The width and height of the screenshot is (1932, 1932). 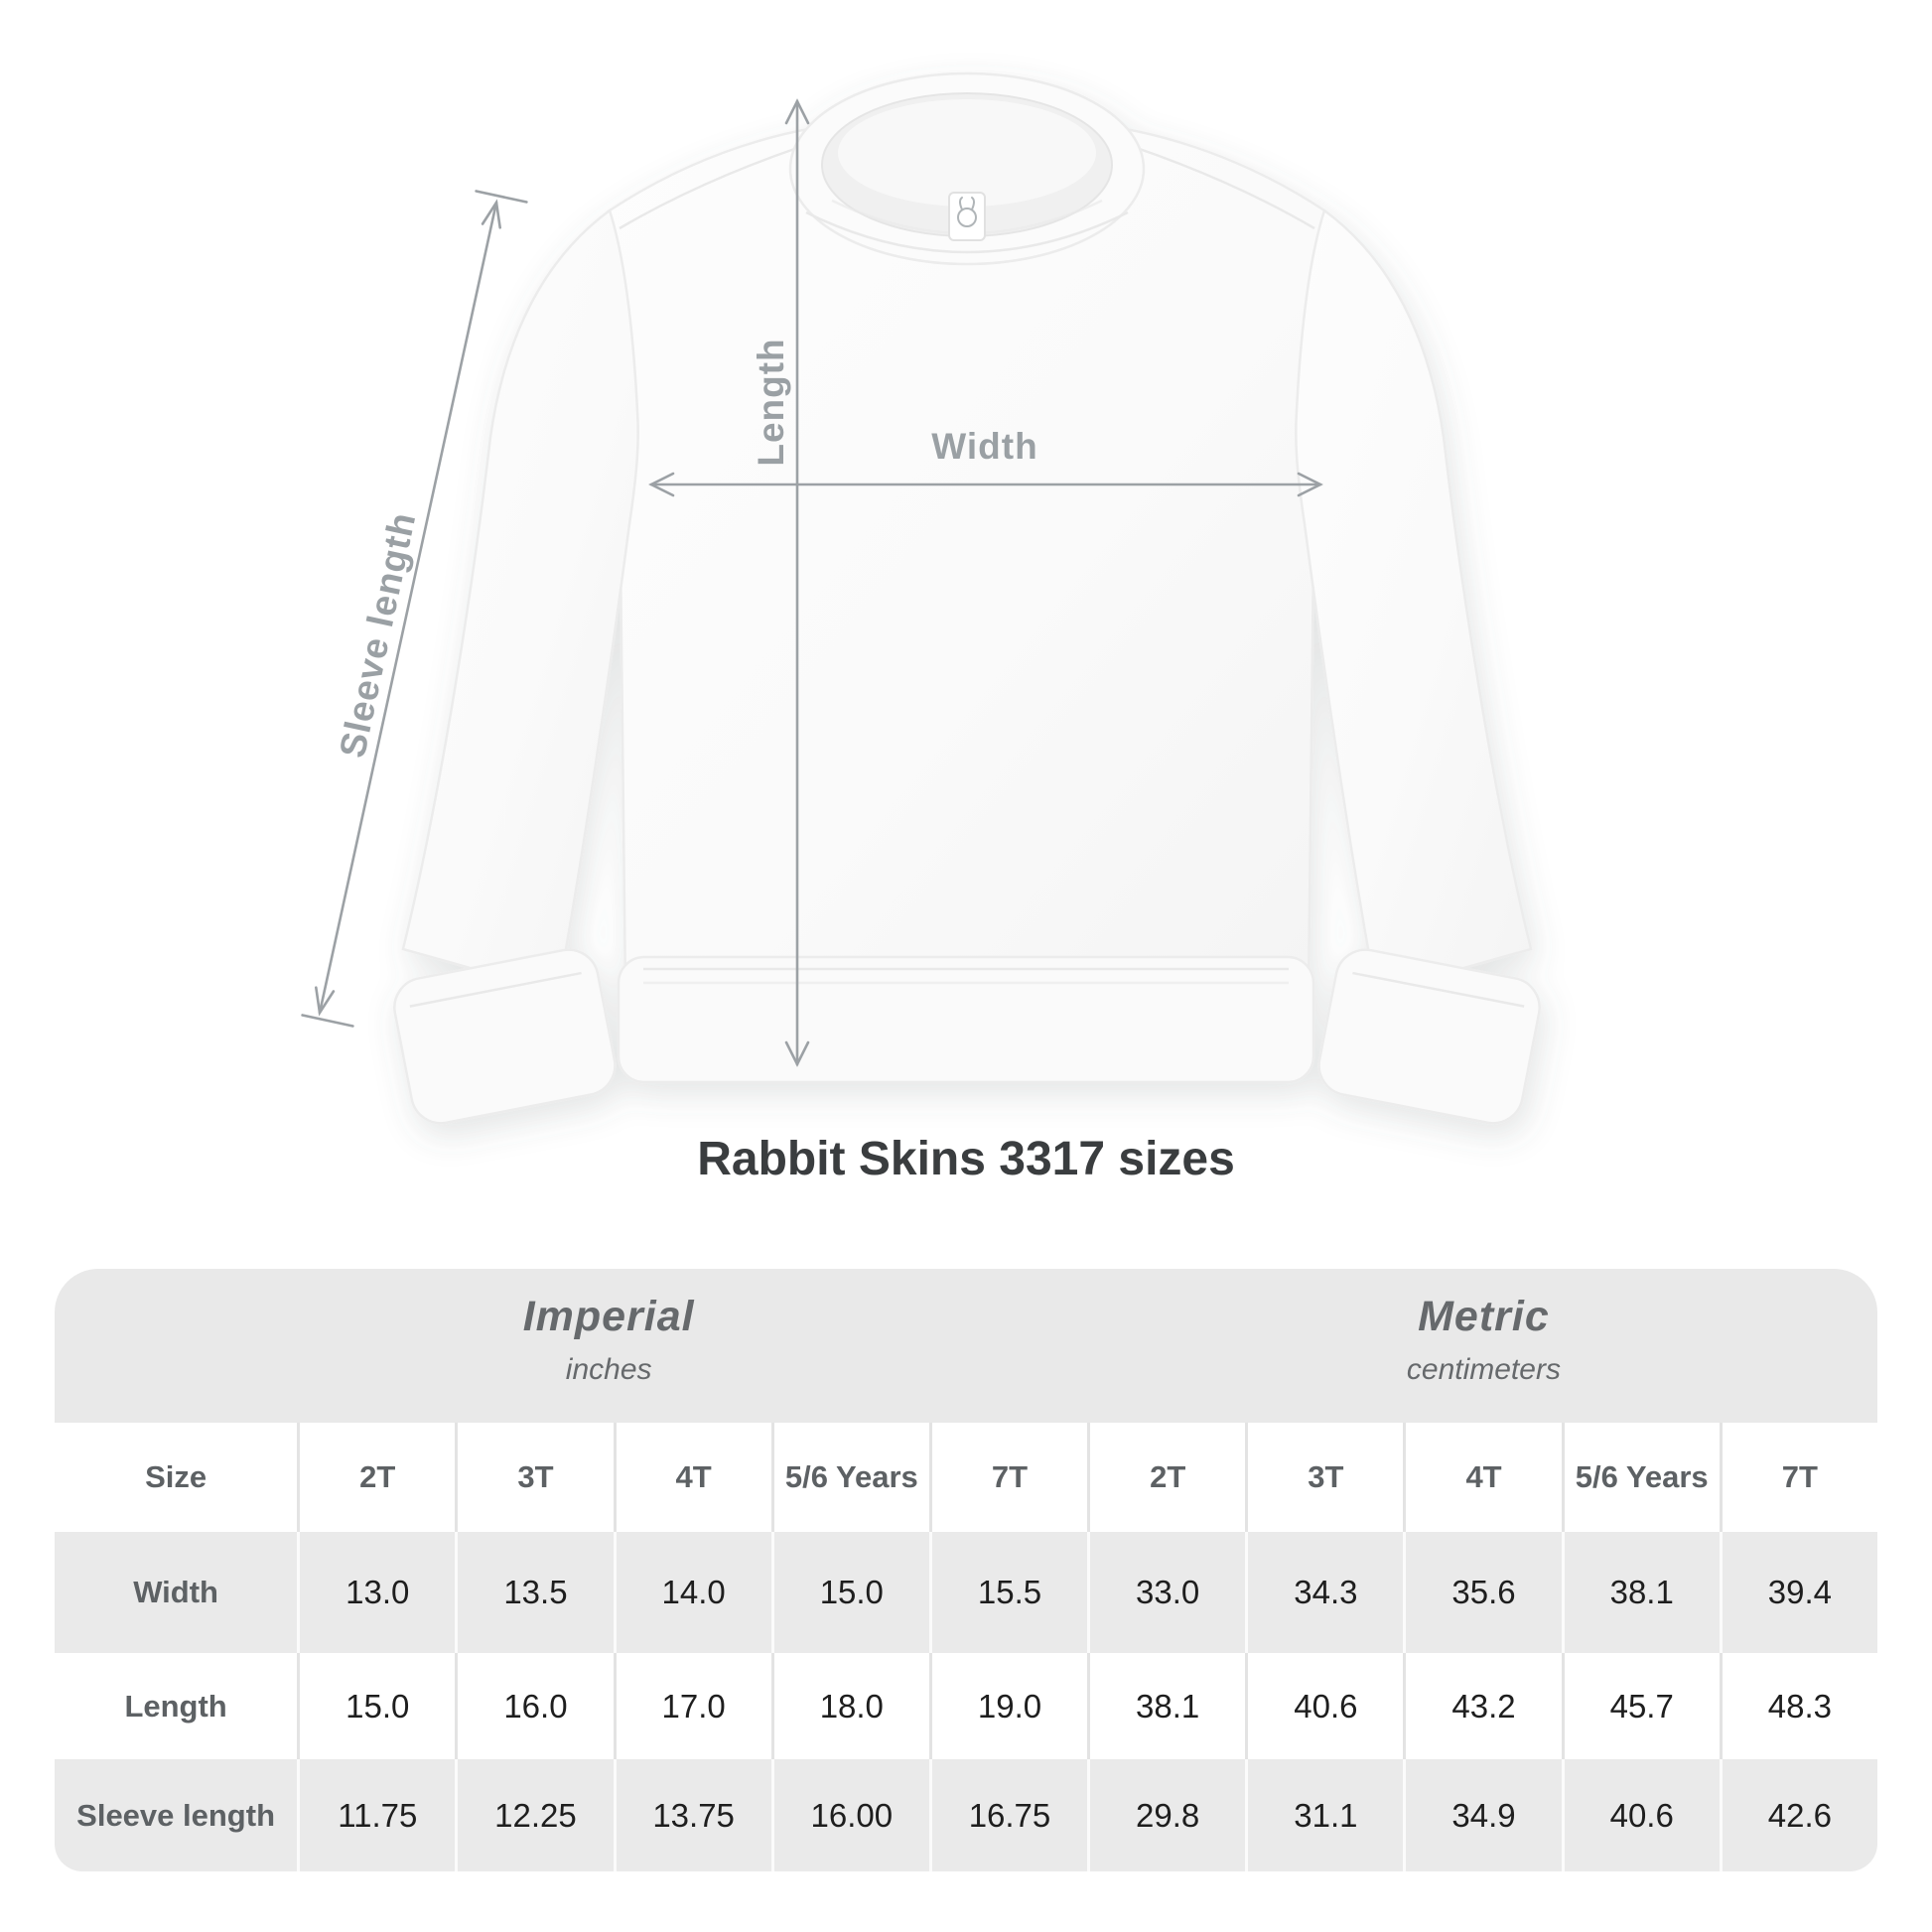 I want to click on table-cell: 14.0, so click(x=692, y=1592).